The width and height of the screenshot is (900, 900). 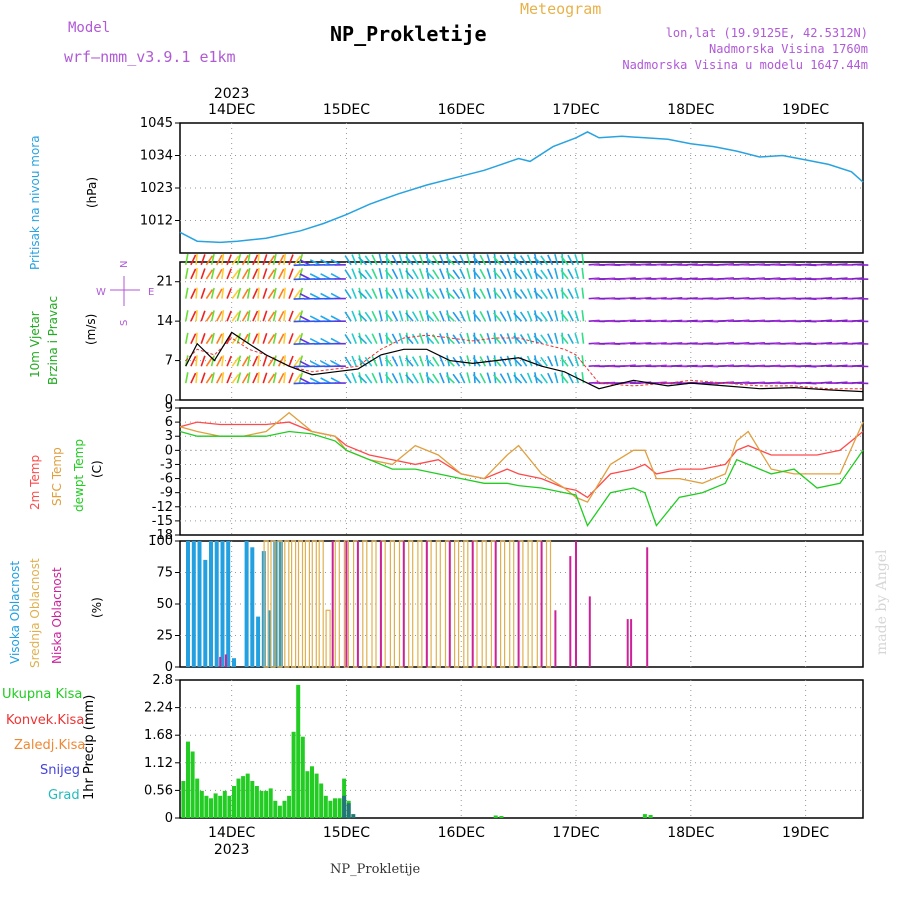 What do you see at coordinates (169, 818) in the screenshot?
I see `precip-ytick-label: 0` at bounding box center [169, 818].